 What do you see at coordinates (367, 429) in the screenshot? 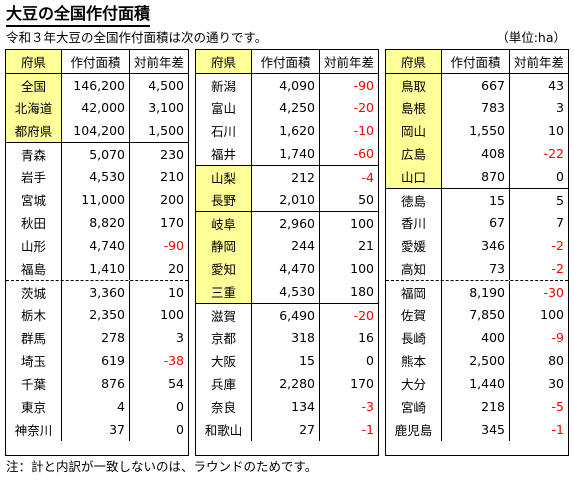
I see `year-over-year-diff: -1` at bounding box center [367, 429].